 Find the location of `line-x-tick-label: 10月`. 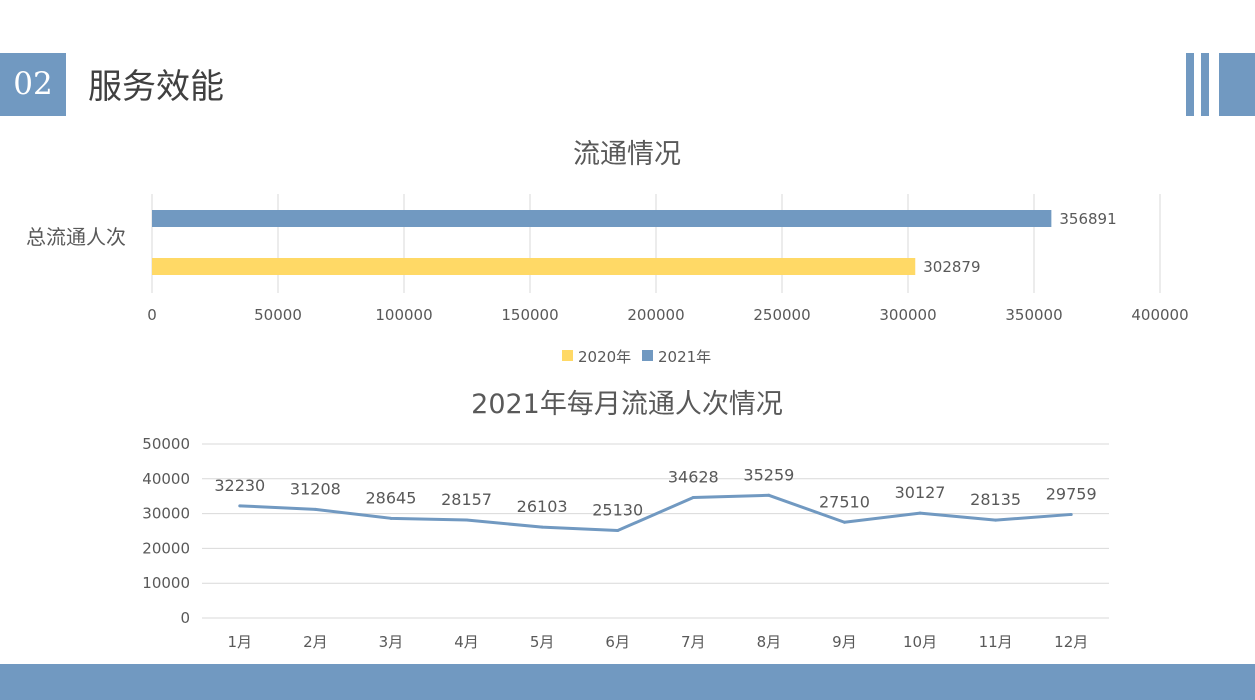

line-x-tick-label: 10月 is located at coordinates (920, 642).